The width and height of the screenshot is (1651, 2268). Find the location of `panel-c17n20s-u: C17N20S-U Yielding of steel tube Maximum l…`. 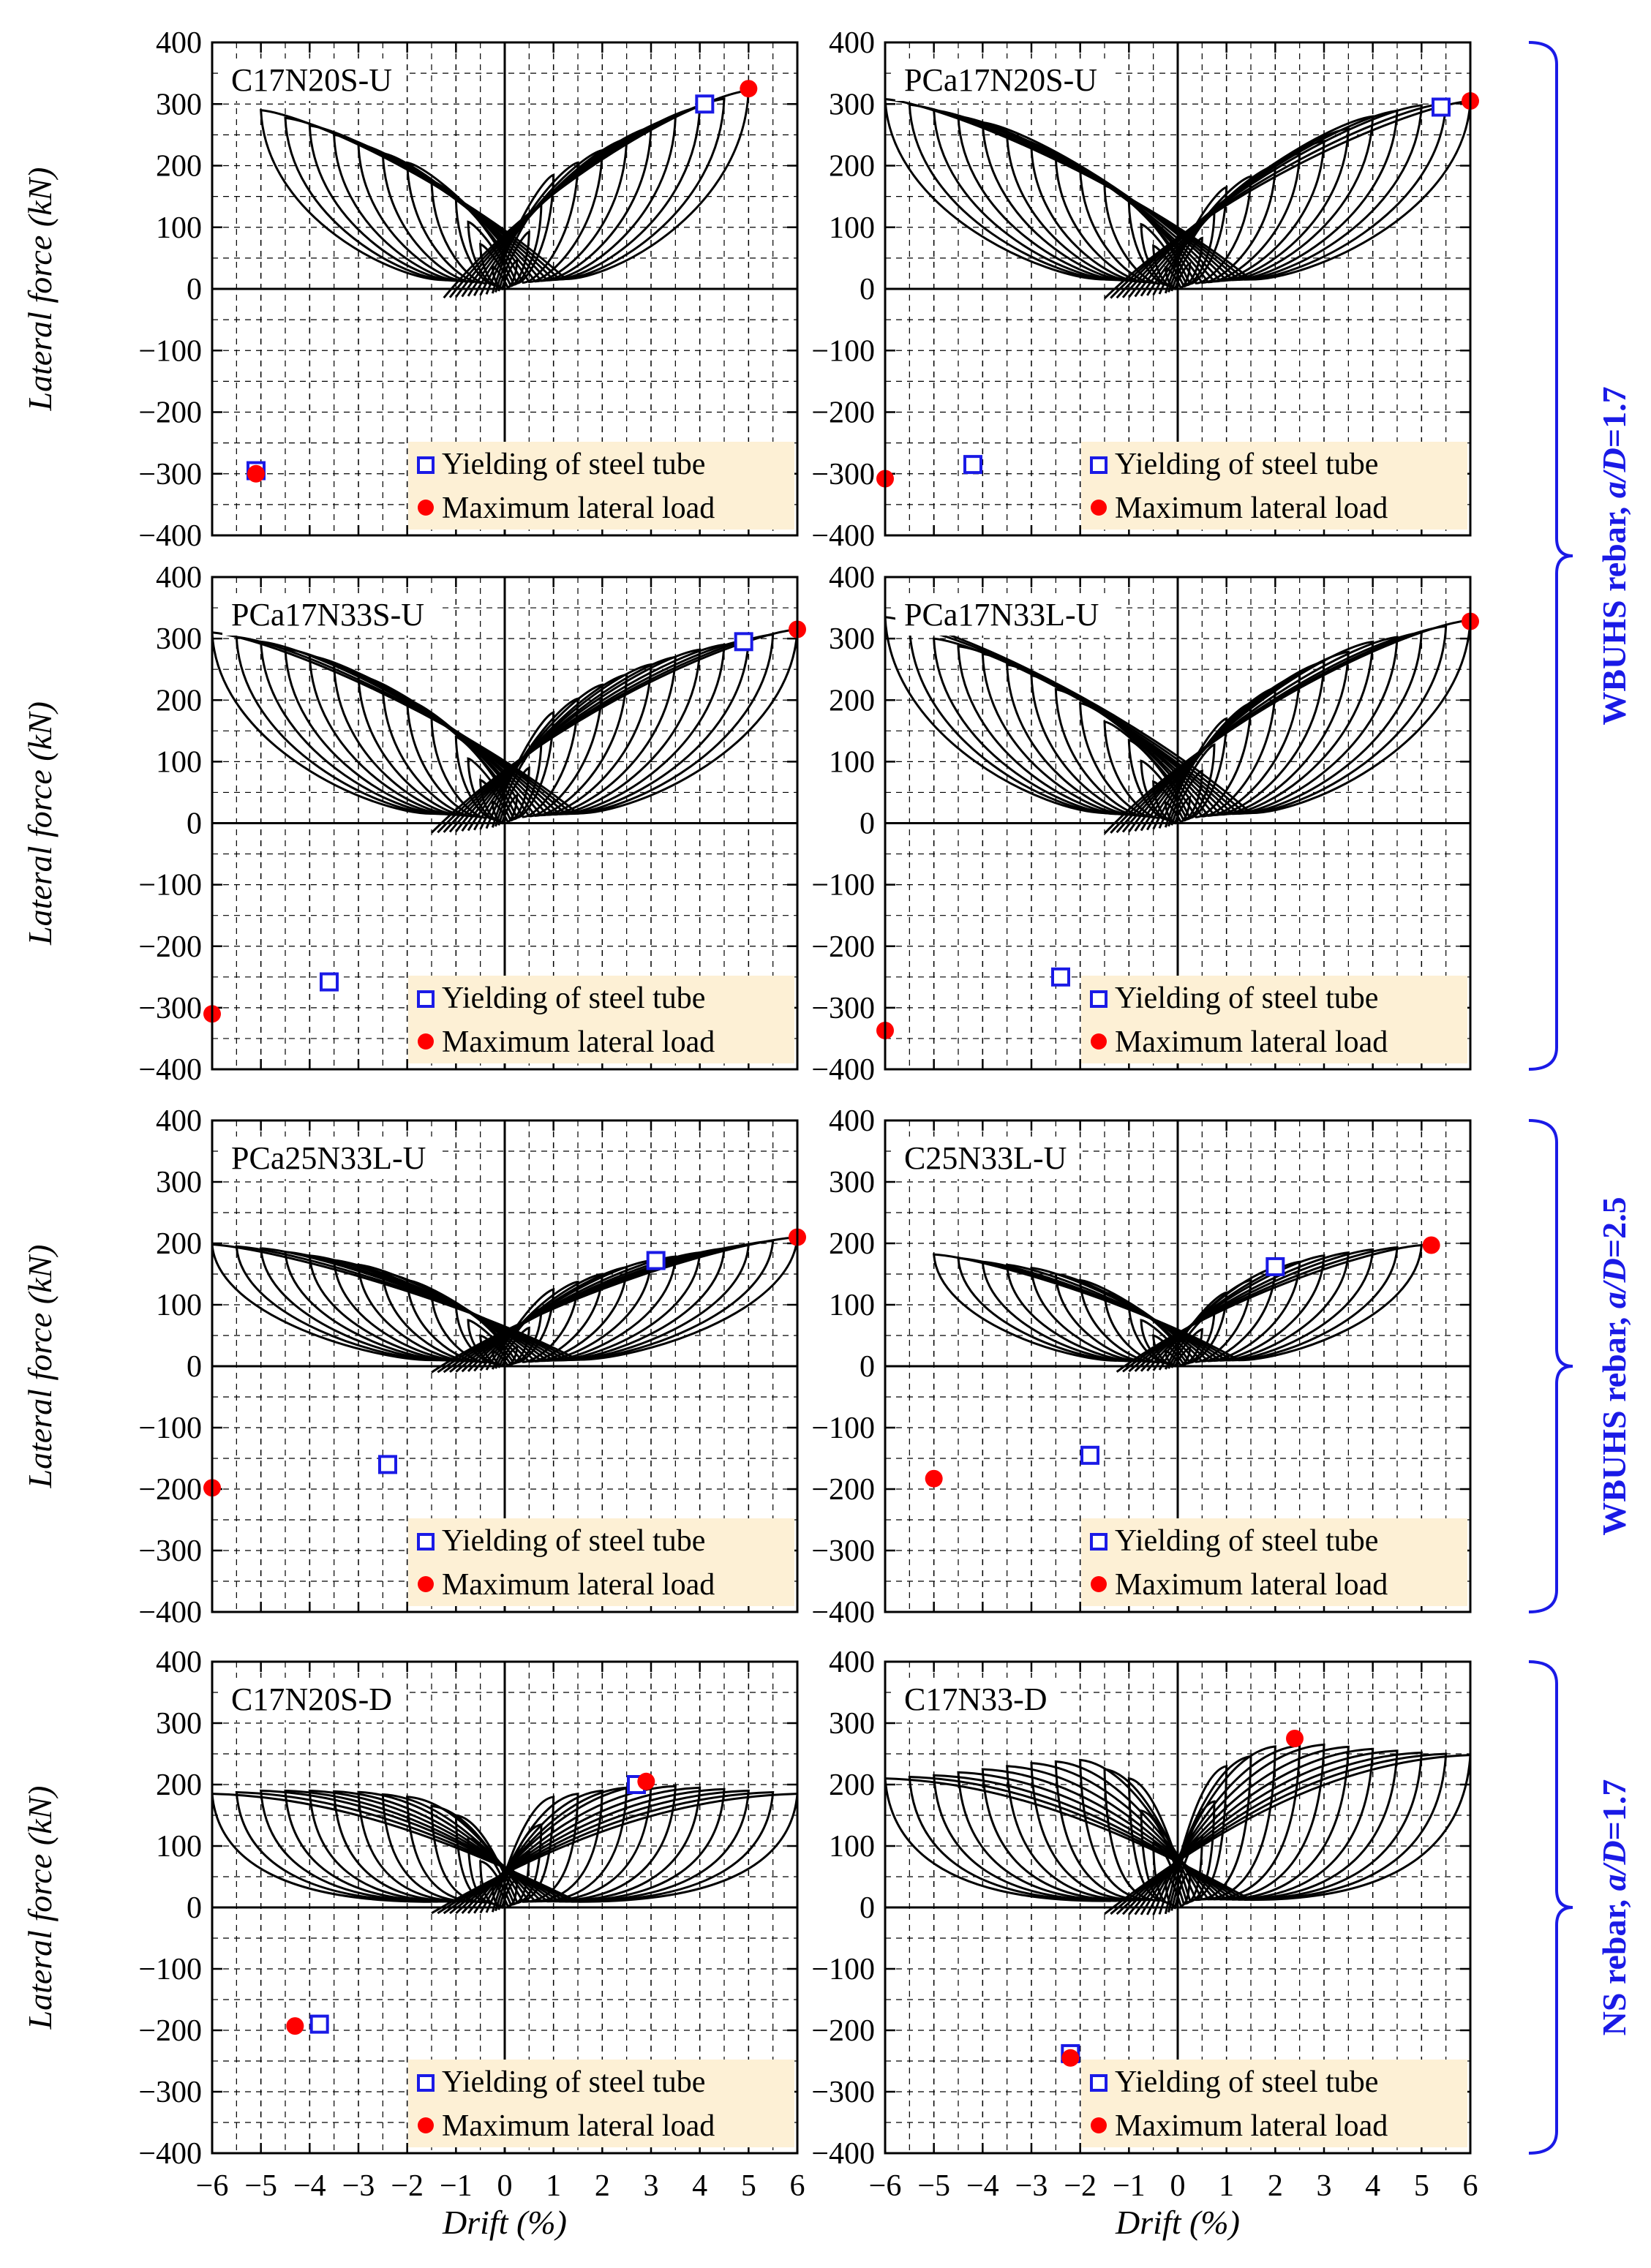

panel-c17n20s-u: C17N20S-U Yielding of steel tube Maximum l… is located at coordinates (410, 290).